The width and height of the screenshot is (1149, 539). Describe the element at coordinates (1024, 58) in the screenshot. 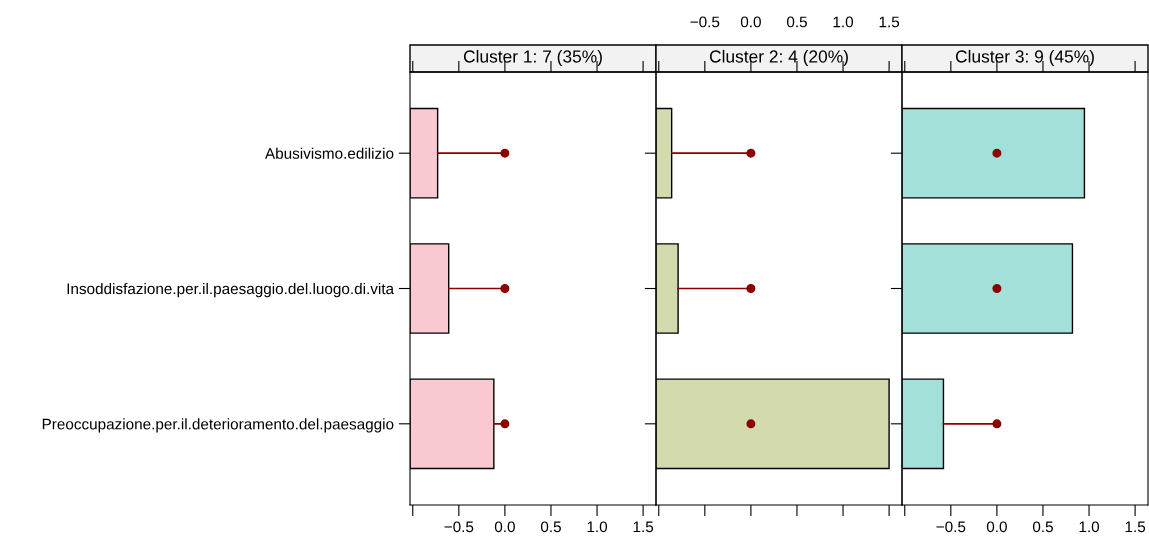

I see `chart-title: Cluster 3: 9 (45%)` at that location.